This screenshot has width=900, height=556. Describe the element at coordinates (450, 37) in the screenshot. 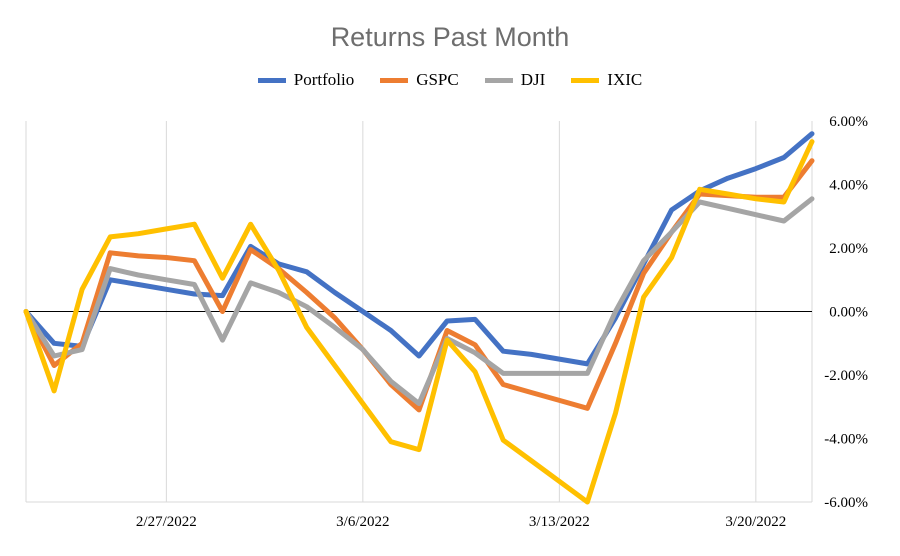

I see `chart-title: Returns Past Month` at that location.